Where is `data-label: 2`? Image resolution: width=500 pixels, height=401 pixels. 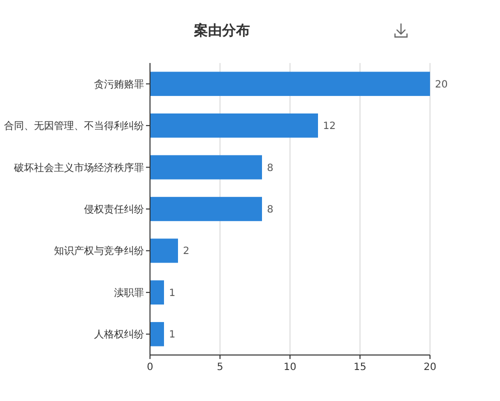 data-label: 2 is located at coordinates (186, 252).